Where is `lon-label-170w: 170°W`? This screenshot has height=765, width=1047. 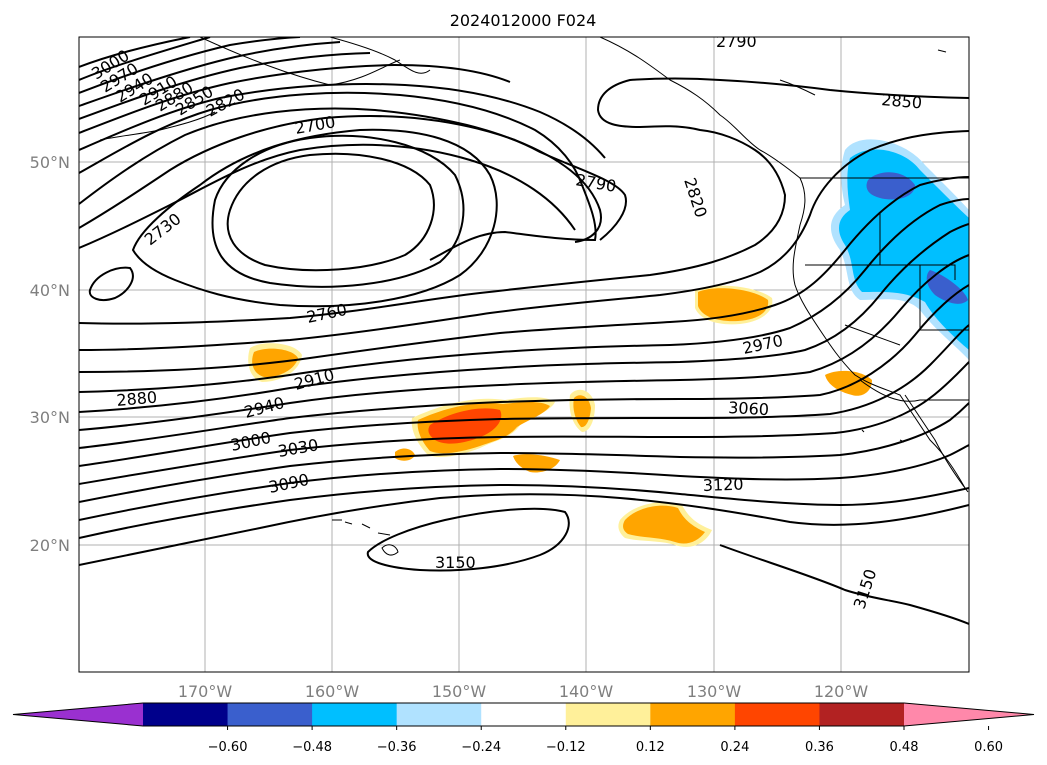
lon-label-170w: 170°W is located at coordinates (205, 691).